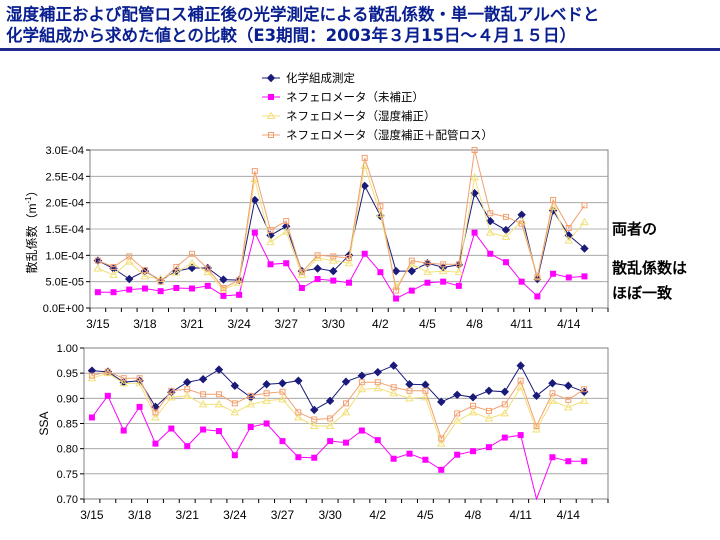 Image resolution: width=720 pixels, height=540 pixels. Describe the element at coordinates (360, 49) in the screenshot. I see `title-divider` at that location.